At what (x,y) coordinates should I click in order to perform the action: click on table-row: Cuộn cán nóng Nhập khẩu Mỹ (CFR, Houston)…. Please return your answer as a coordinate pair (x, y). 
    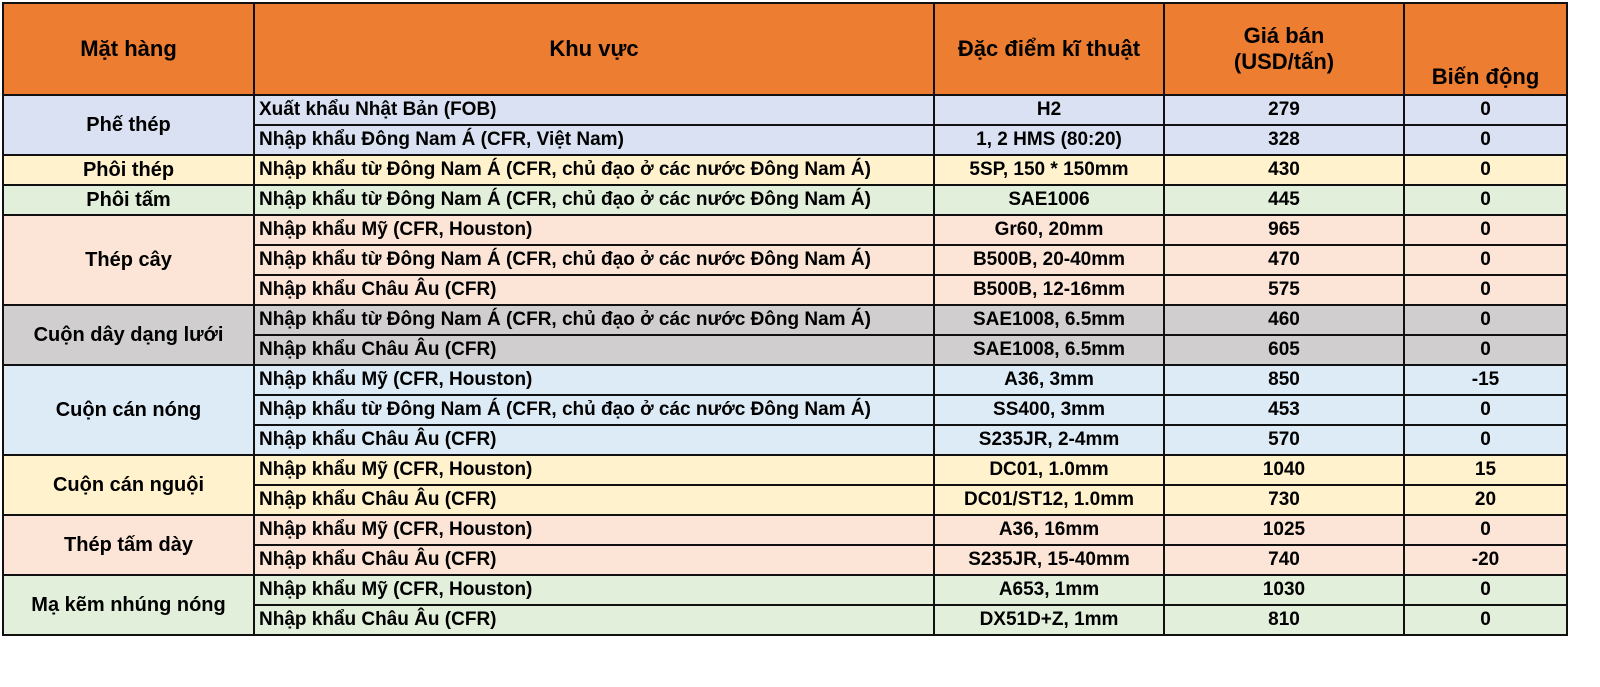
    Looking at the image, I should click on (785, 410).